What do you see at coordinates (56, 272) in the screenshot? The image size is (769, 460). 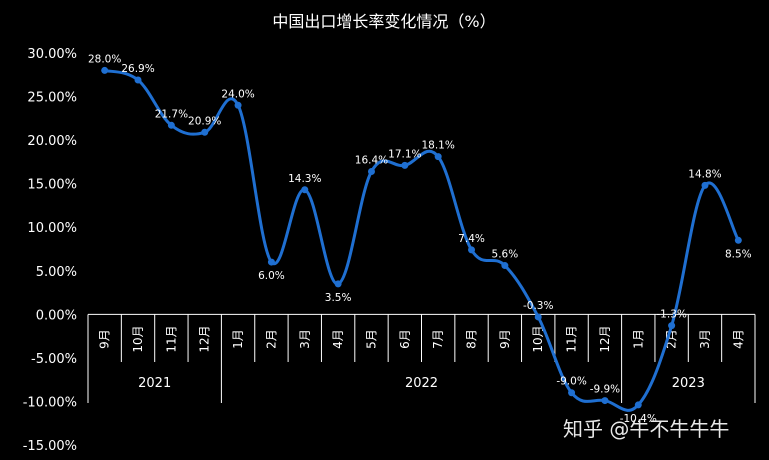 I see `y-tick-label: 5.00%` at bounding box center [56, 272].